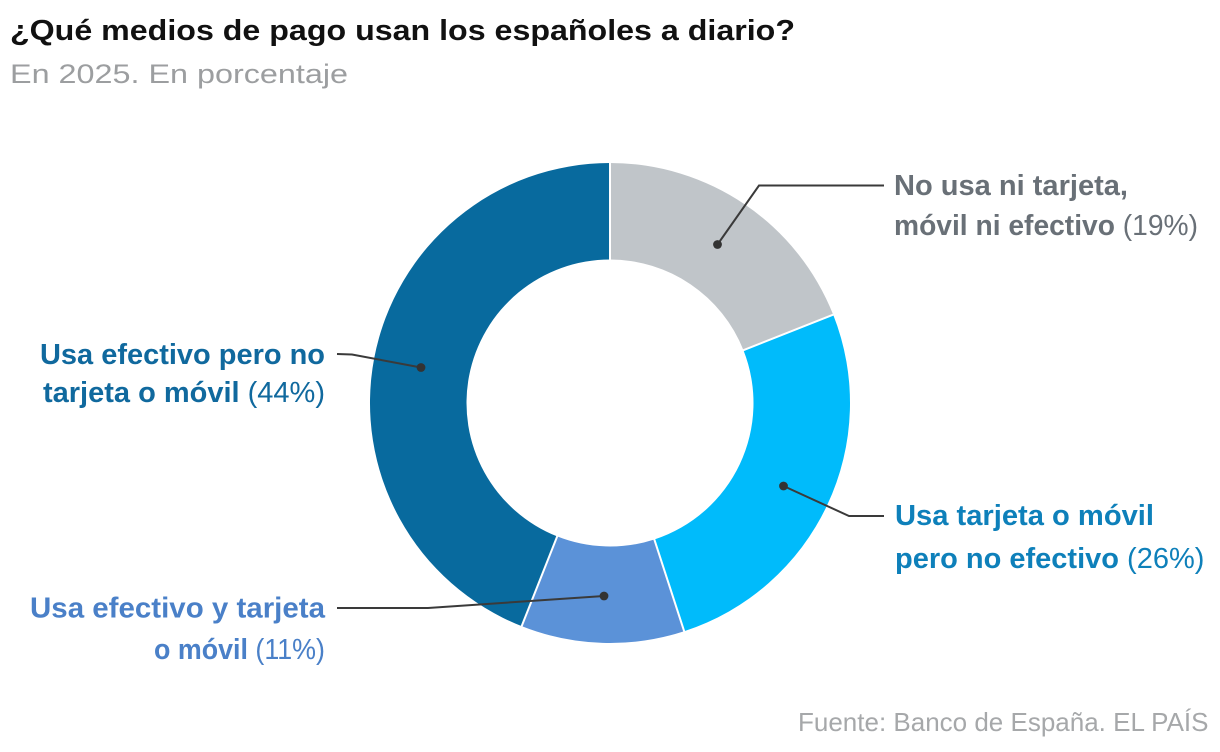 The height and width of the screenshot is (752, 1220). What do you see at coordinates (1049, 559) in the screenshot?
I see `svg-text: pero no efectivo (26%)` at bounding box center [1049, 559].